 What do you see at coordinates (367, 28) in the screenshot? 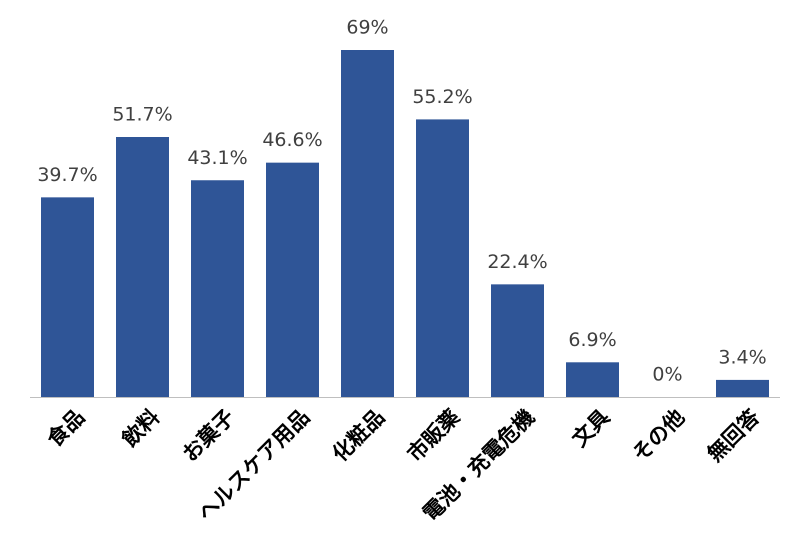
I see `value-label: 69%` at bounding box center [367, 28].